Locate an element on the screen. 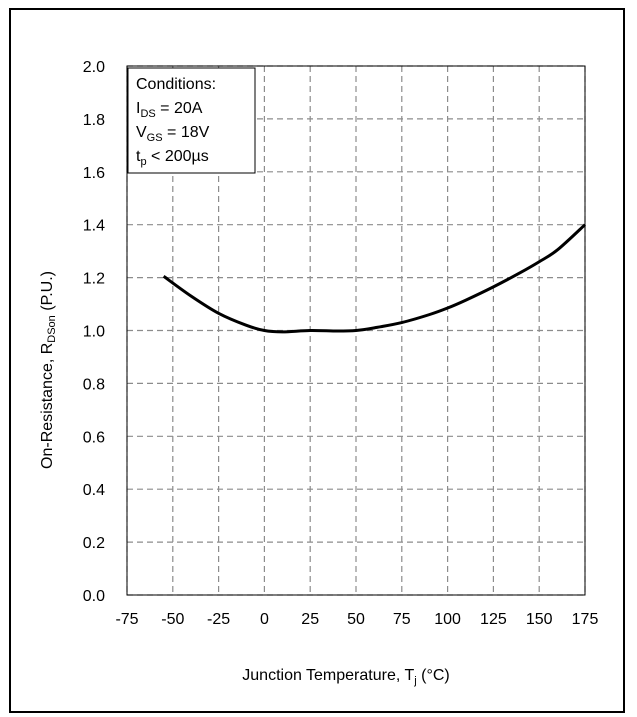 This screenshot has height=717, width=637. x-tick-label: 175 is located at coordinates (585, 619).